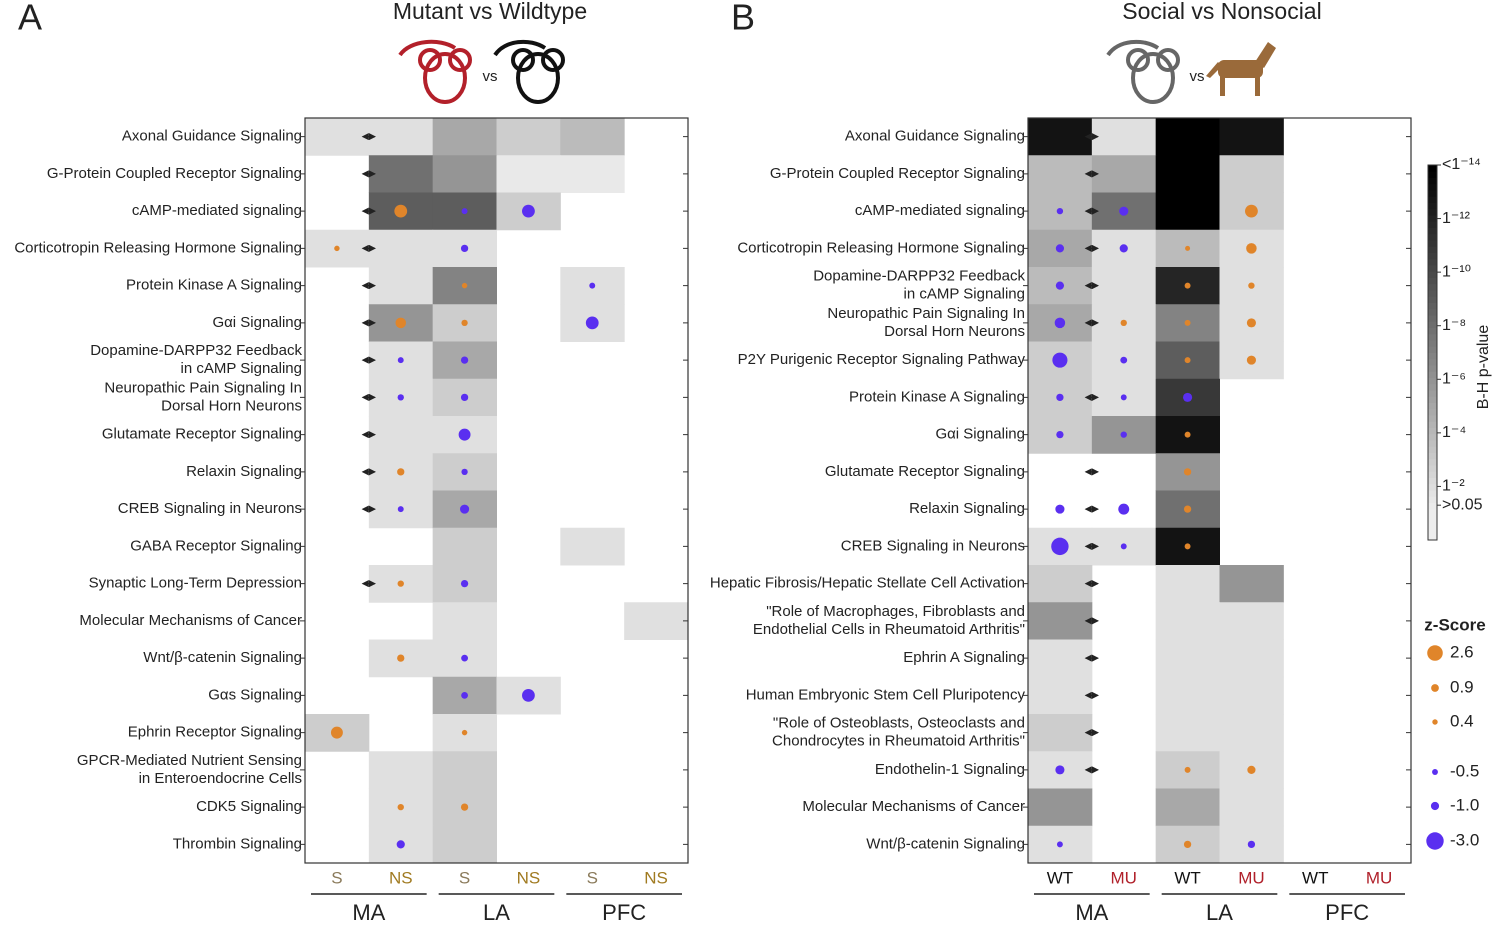 The image size is (1500, 932). What do you see at coordinates (190, 620) in the screenshot?
I see `row-label: Molecular Mechanisms of Cancer` at bounding box center [190, 620].